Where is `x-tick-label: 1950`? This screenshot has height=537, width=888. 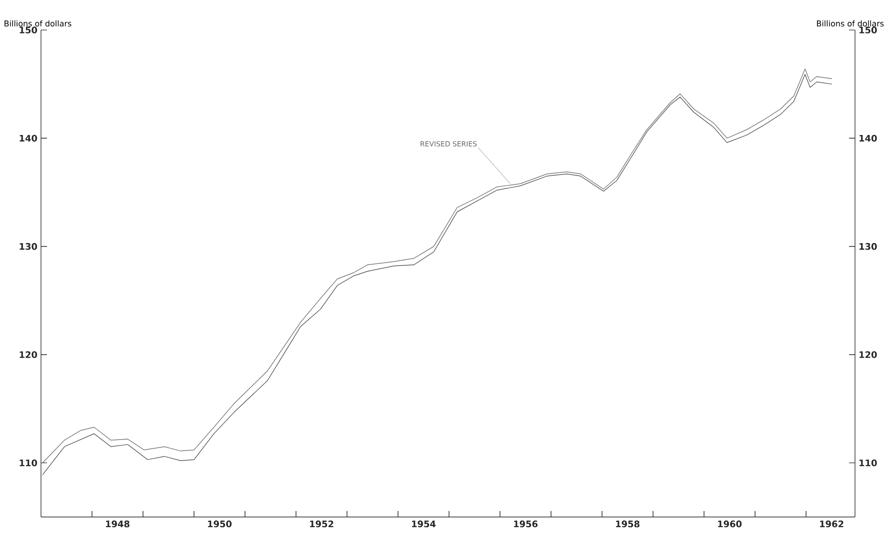
x-tick-label: 1950 is located at coordinates (220, 524).